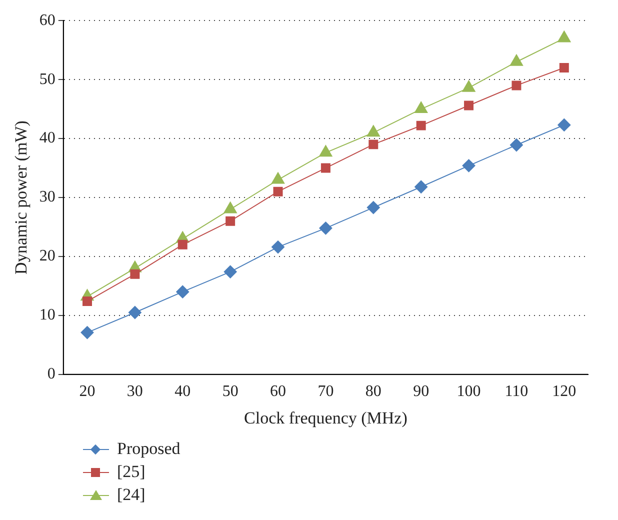 The width and height of the screenshot is (618, 520). Describe the element at coordinates (131, 494) in the screenshot. I see `legend-label: [24]` at that location.